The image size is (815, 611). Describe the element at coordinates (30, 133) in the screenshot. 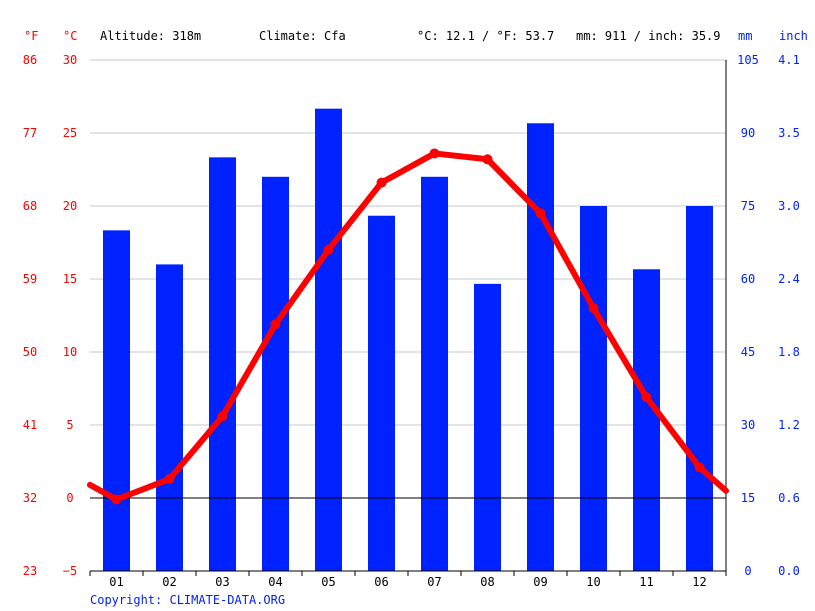

I see `fahrenheit-tick-label: 77` at that location.